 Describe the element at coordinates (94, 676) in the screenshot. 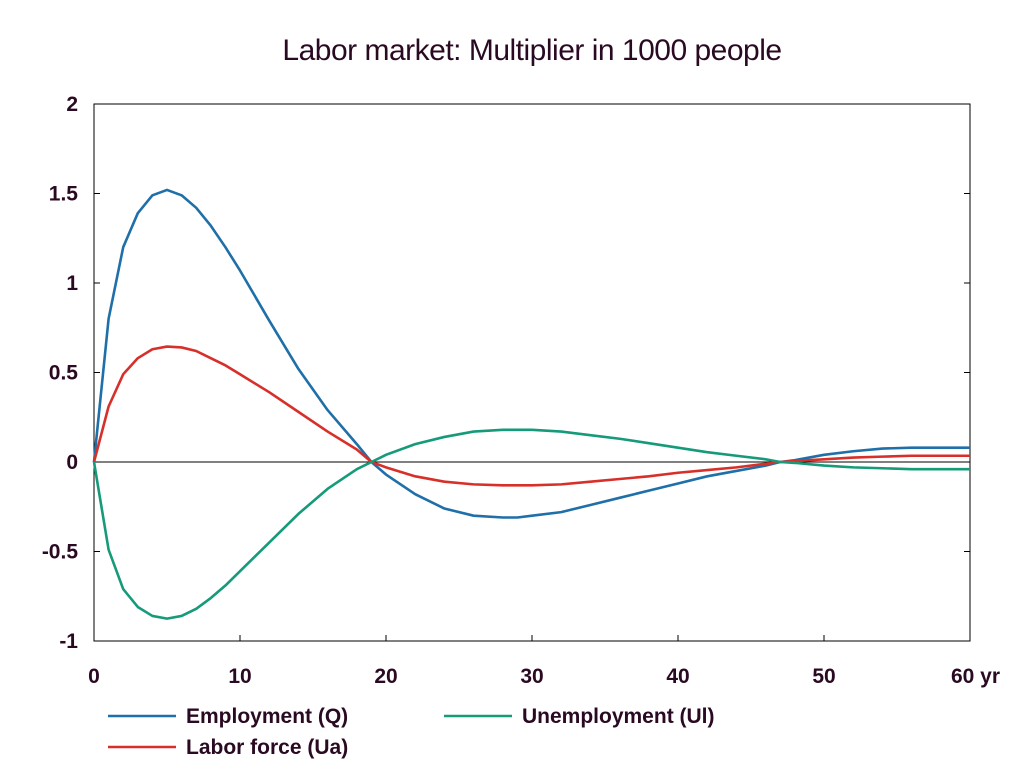

I see `x-tick-label: 0` at that location.